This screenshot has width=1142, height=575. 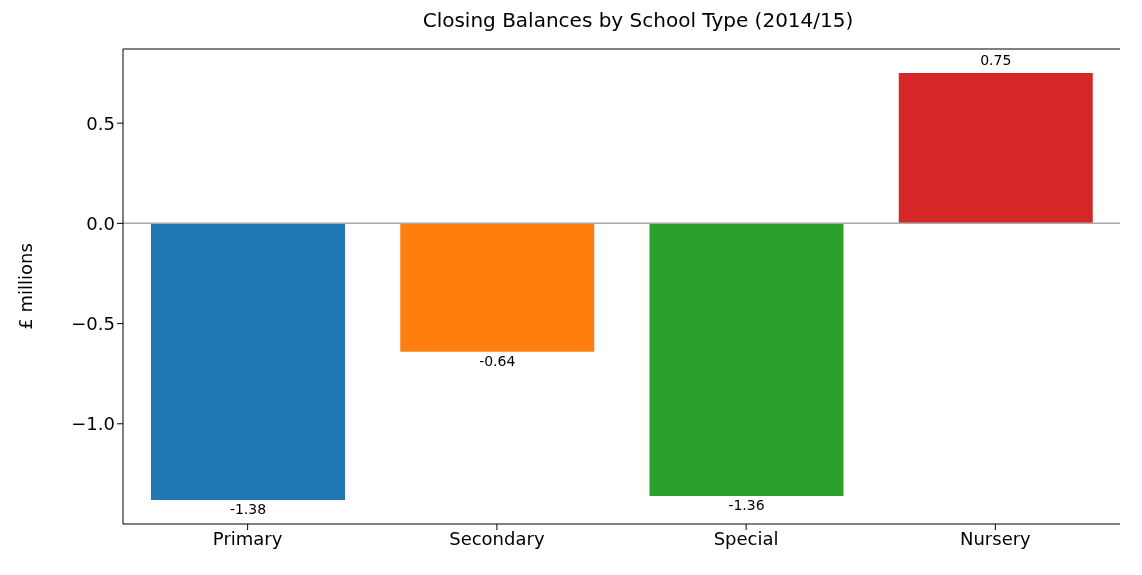 I want to click on y-tick-label: −1.0, so click(x=93, y=424).